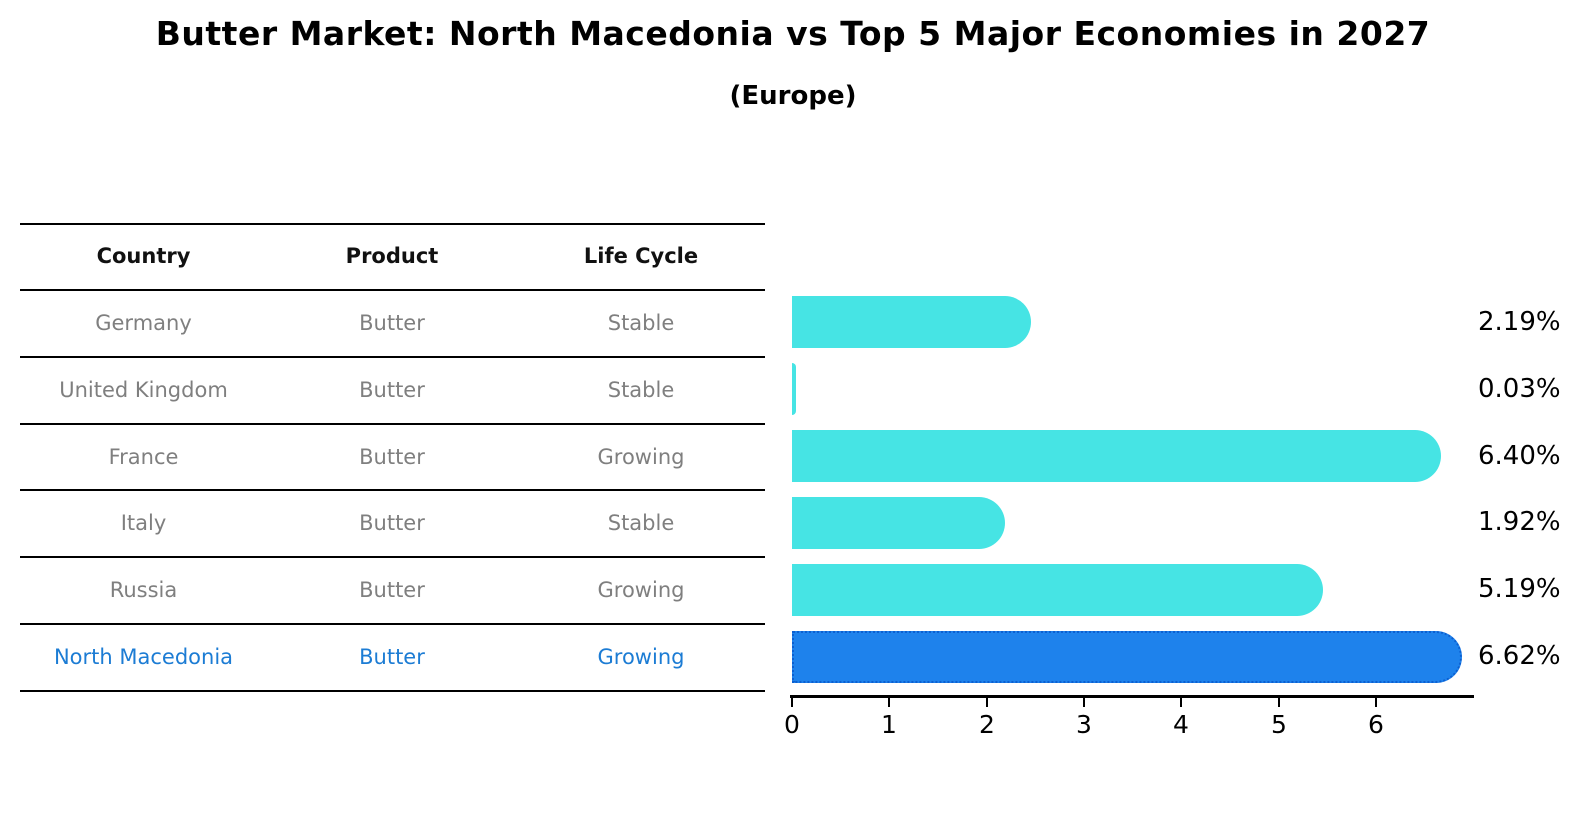  I want to click on cell-country: North Macedonia, so click(143, 656).